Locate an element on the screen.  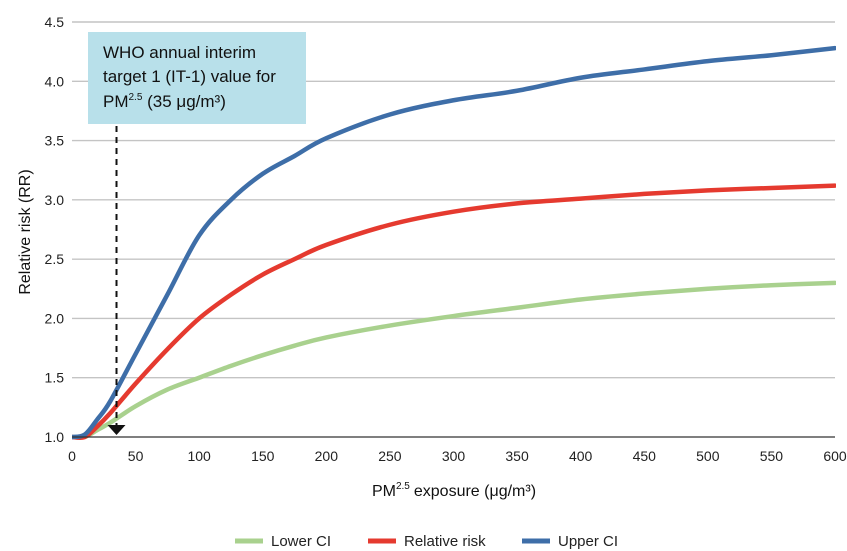
legend-item-lower-ci: Lower CI is located at coordinates (283, 541).